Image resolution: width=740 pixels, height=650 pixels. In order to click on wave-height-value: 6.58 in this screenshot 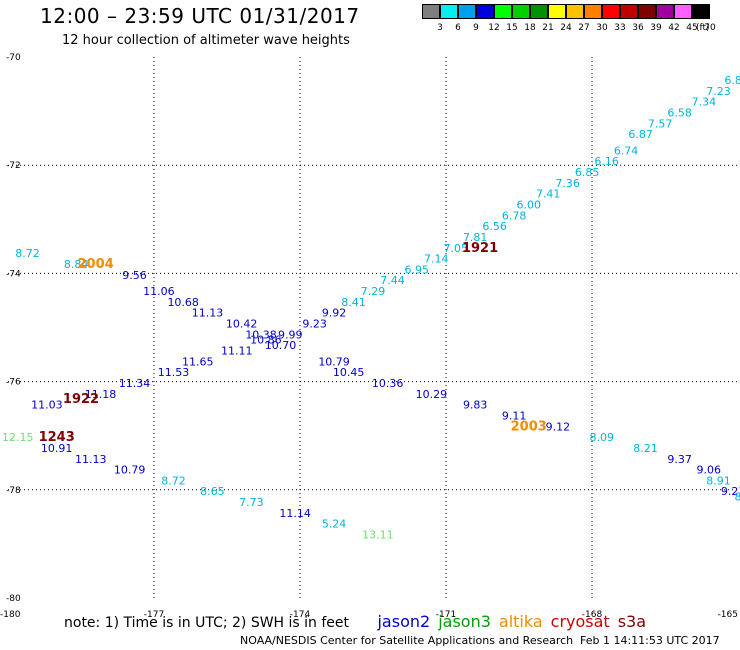, I will do `click(679, 113)`.